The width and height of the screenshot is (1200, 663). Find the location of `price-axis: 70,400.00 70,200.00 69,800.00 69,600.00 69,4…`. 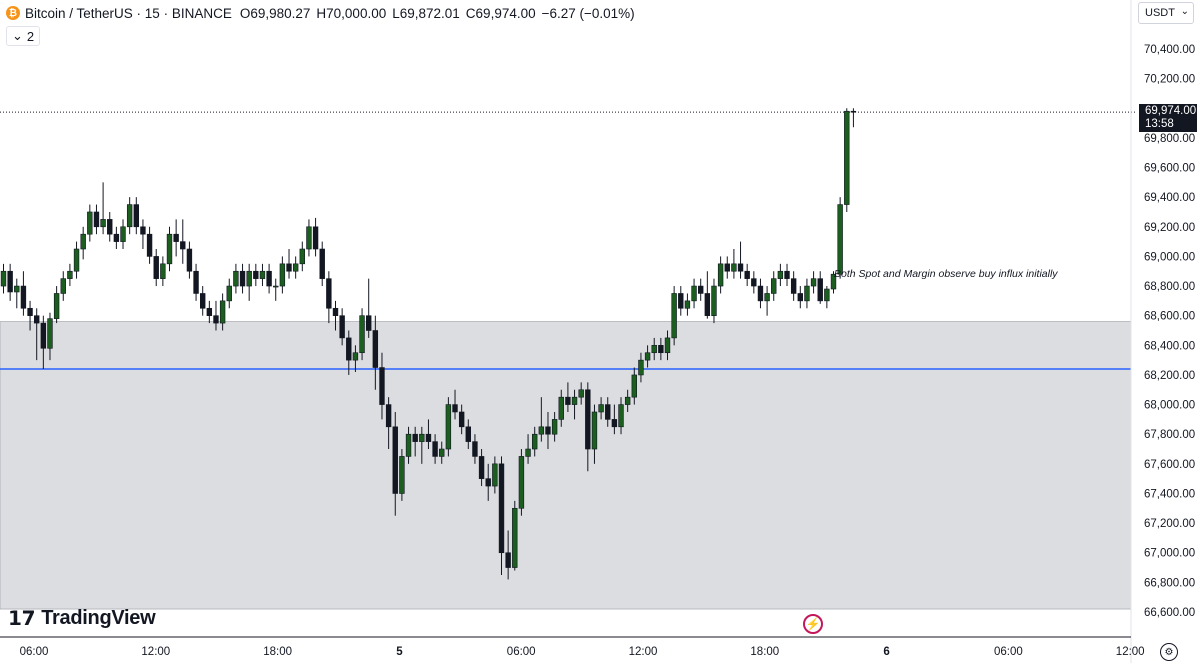

price-axis: 70,400.00 70,200.00 69,800.00 69,600.00 69,4… is located at coordinates (1169, 331).